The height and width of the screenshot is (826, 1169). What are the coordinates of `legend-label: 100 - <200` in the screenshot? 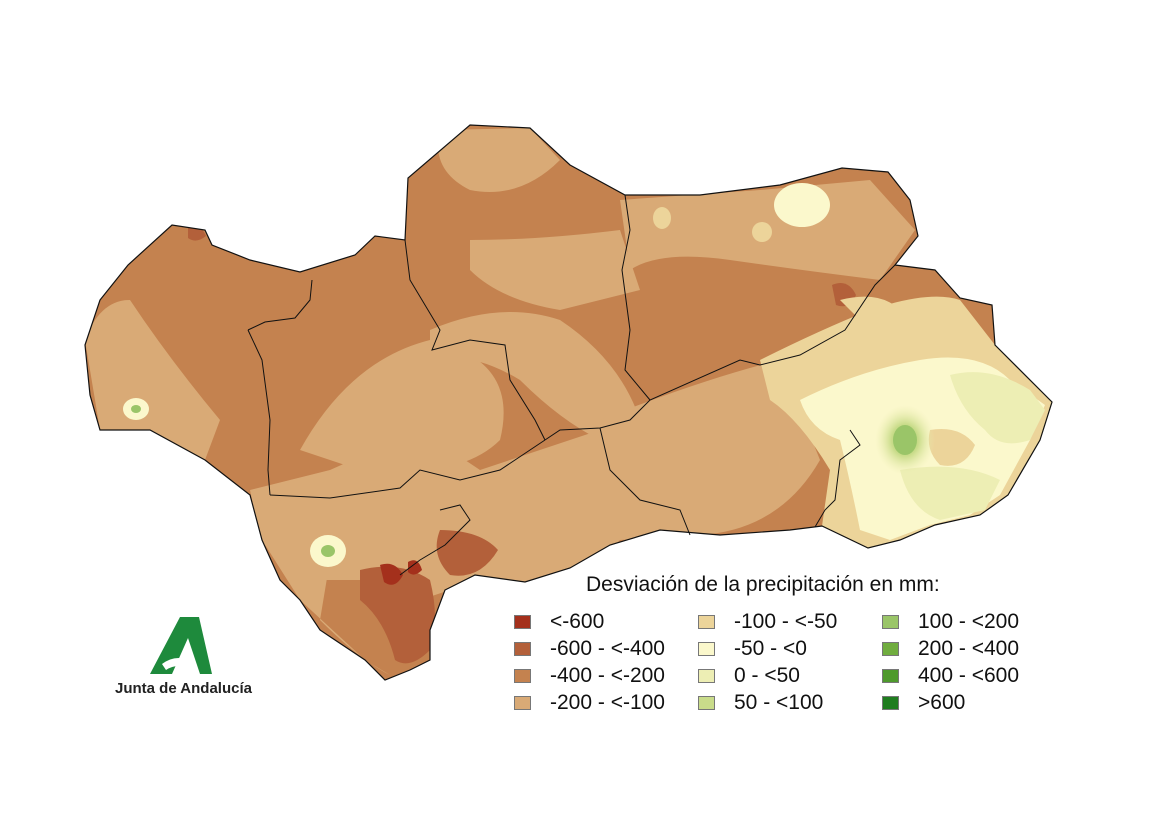 It's located at (969, 621).